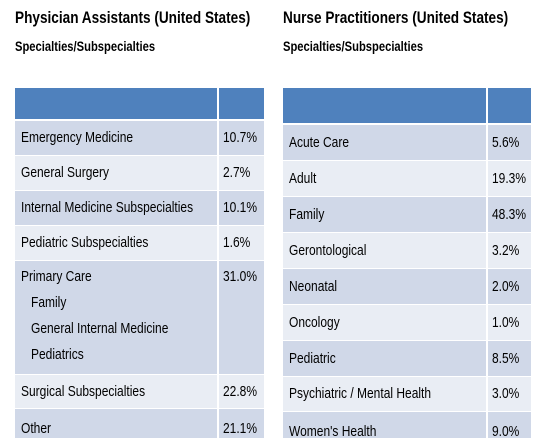 The height and width of the screenshot is (438, 537). I want to click on table-title: Physician Assistants (United States), so click(133, 17).